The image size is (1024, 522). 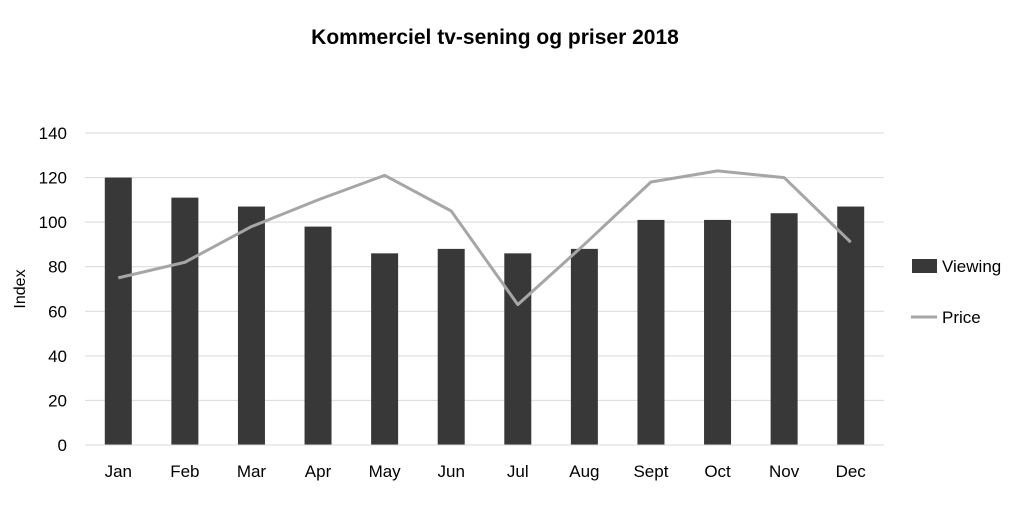 What do you see at coordinates (53, 222) in the screenshot?
I see `y-tick-label: 100` at bounding box center [53, 222].